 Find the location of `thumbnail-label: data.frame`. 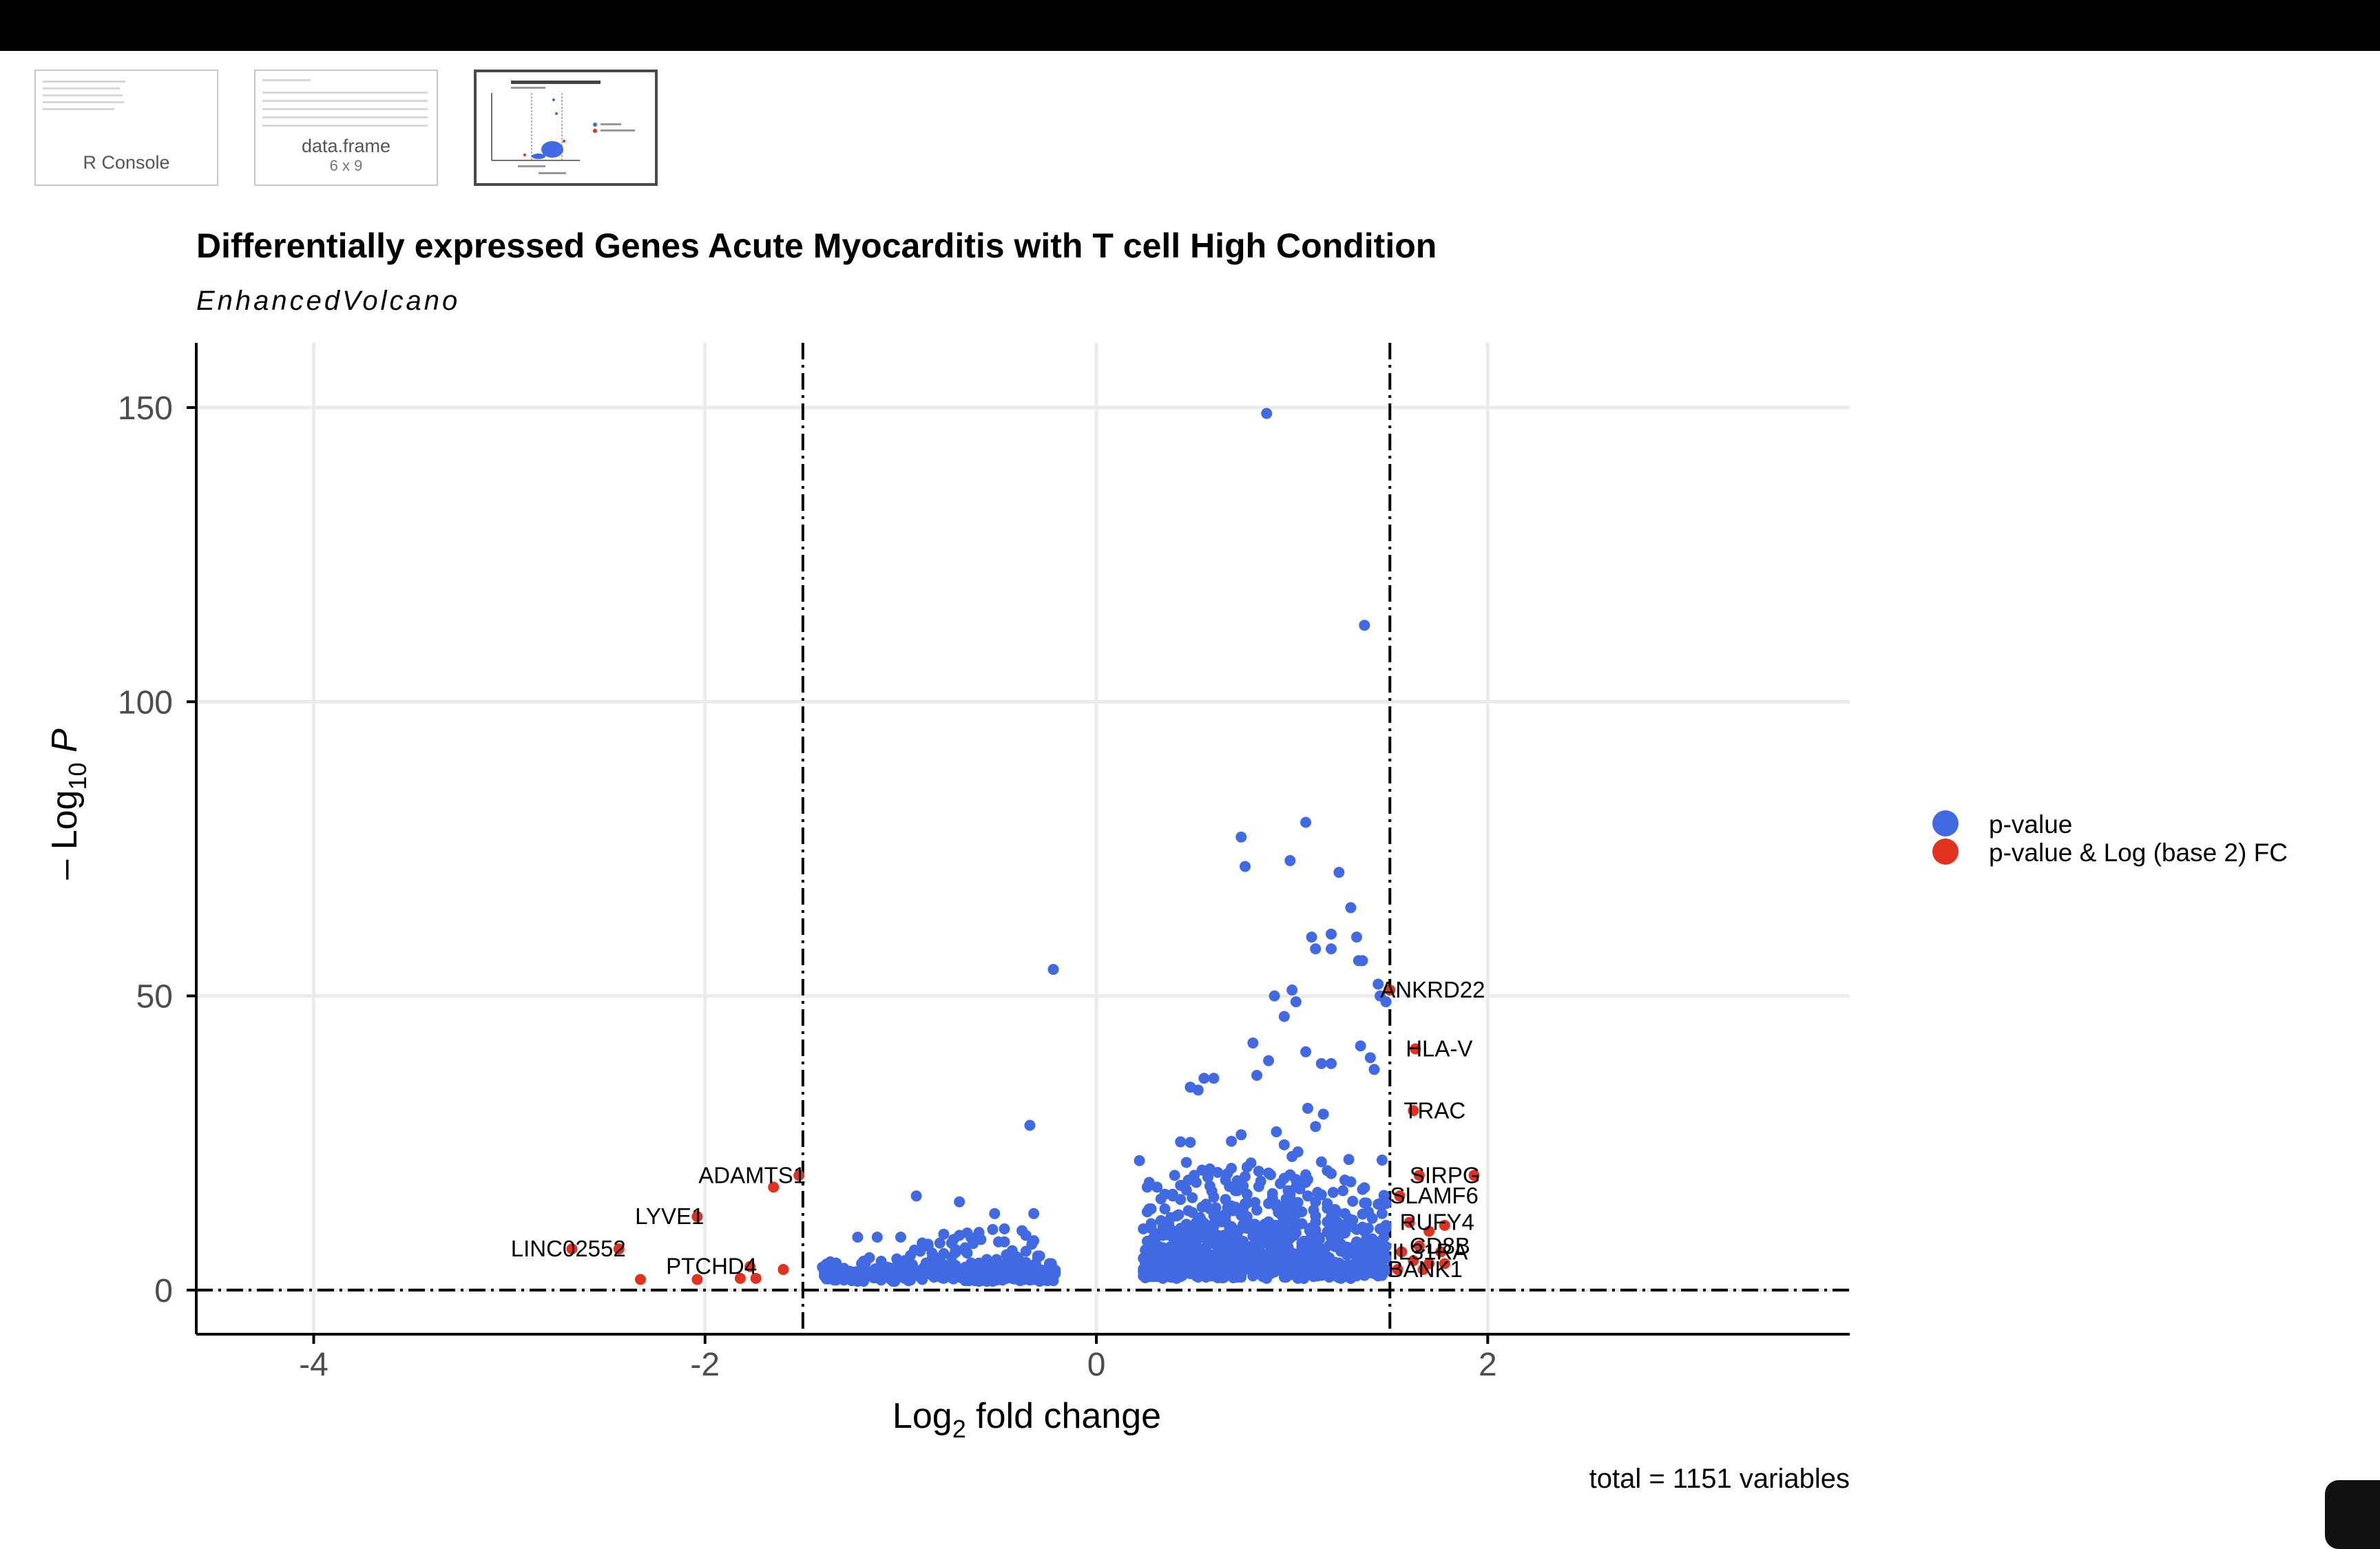

thumbnail-label: data.frame is located at coordinates (346, 146).